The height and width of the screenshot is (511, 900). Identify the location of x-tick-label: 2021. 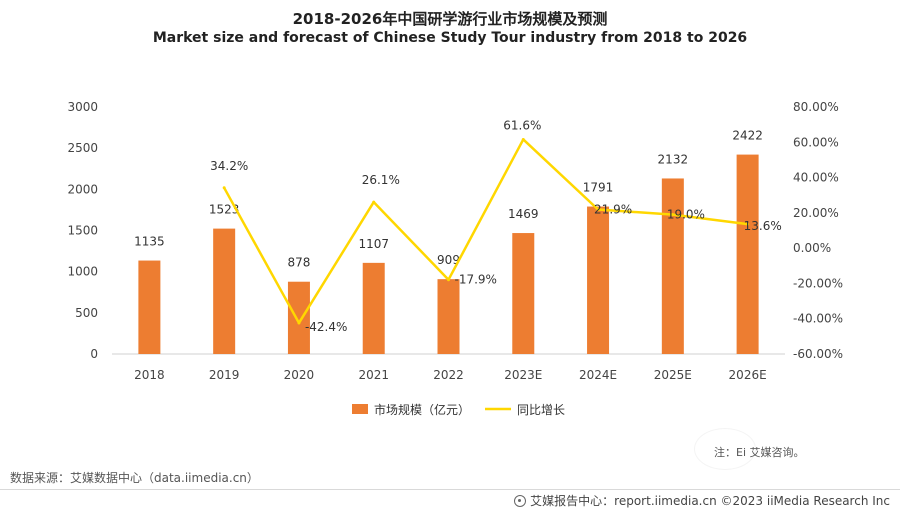
(373, 375).